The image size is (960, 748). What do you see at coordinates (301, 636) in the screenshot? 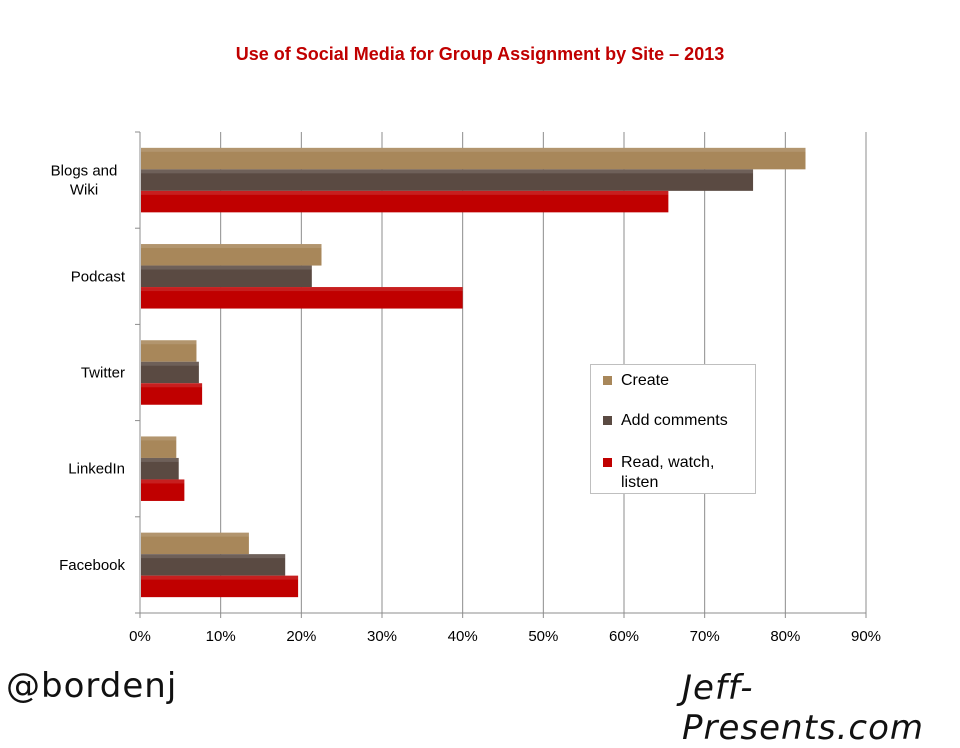
I see `x-tick-label: 20%` at bounding box center [301, 636].